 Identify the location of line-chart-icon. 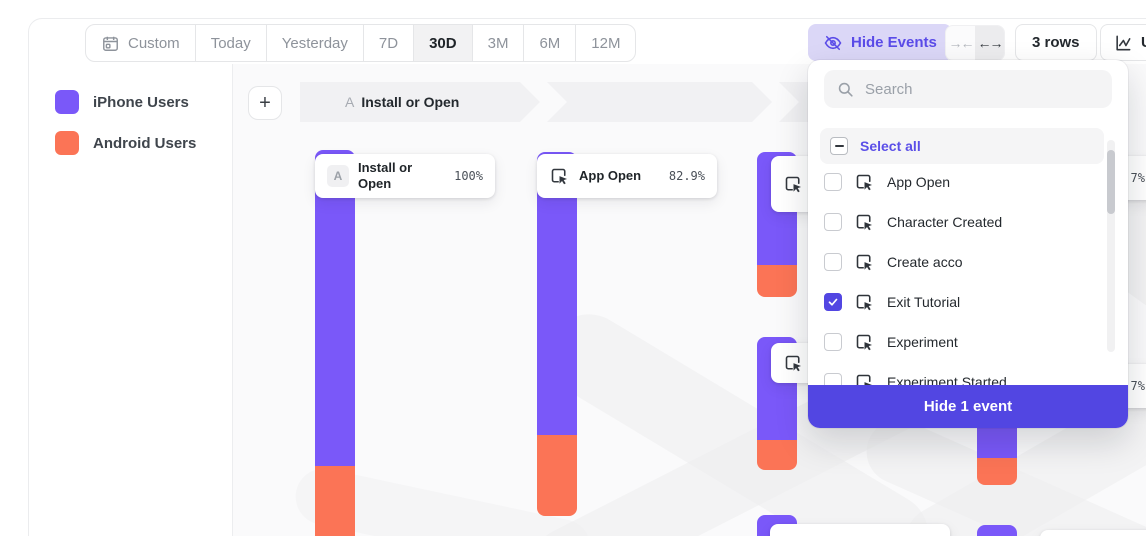
(1123, 42).